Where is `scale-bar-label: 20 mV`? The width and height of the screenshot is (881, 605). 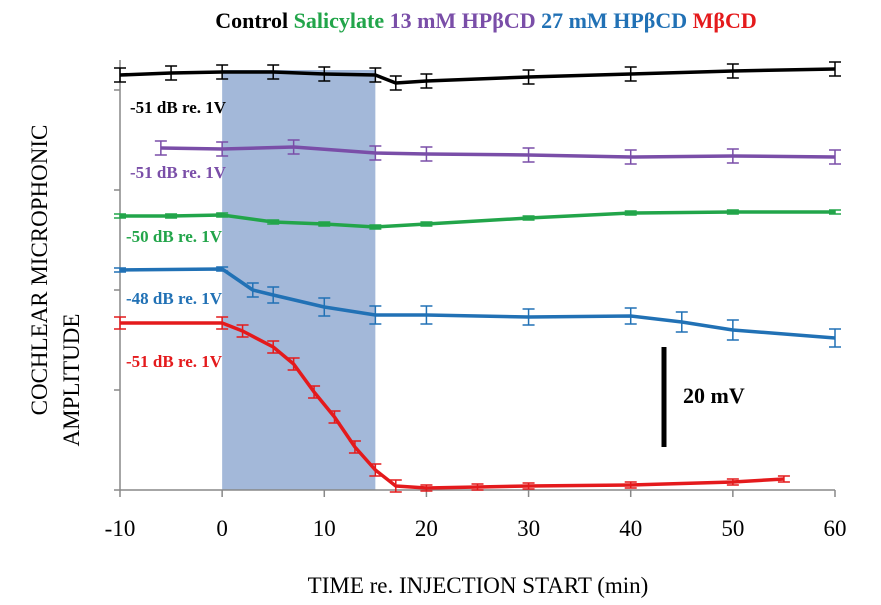
scale-bar-label: 20 mV is located at coordinates (714, 395).